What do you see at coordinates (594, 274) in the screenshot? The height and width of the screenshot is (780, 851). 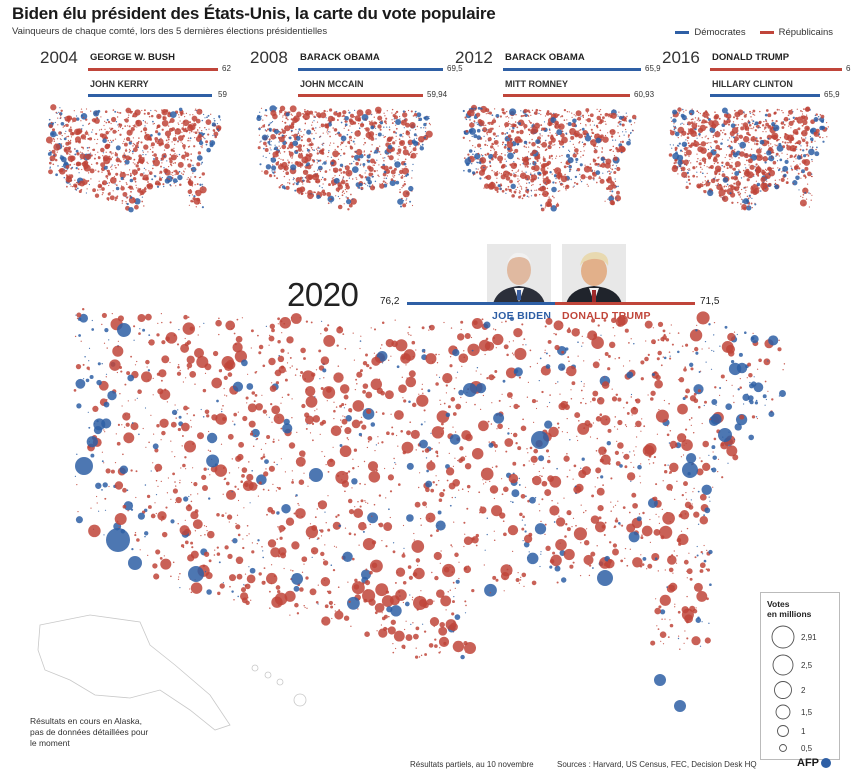 I see `trump-photo` at bounding box center [594, 274].